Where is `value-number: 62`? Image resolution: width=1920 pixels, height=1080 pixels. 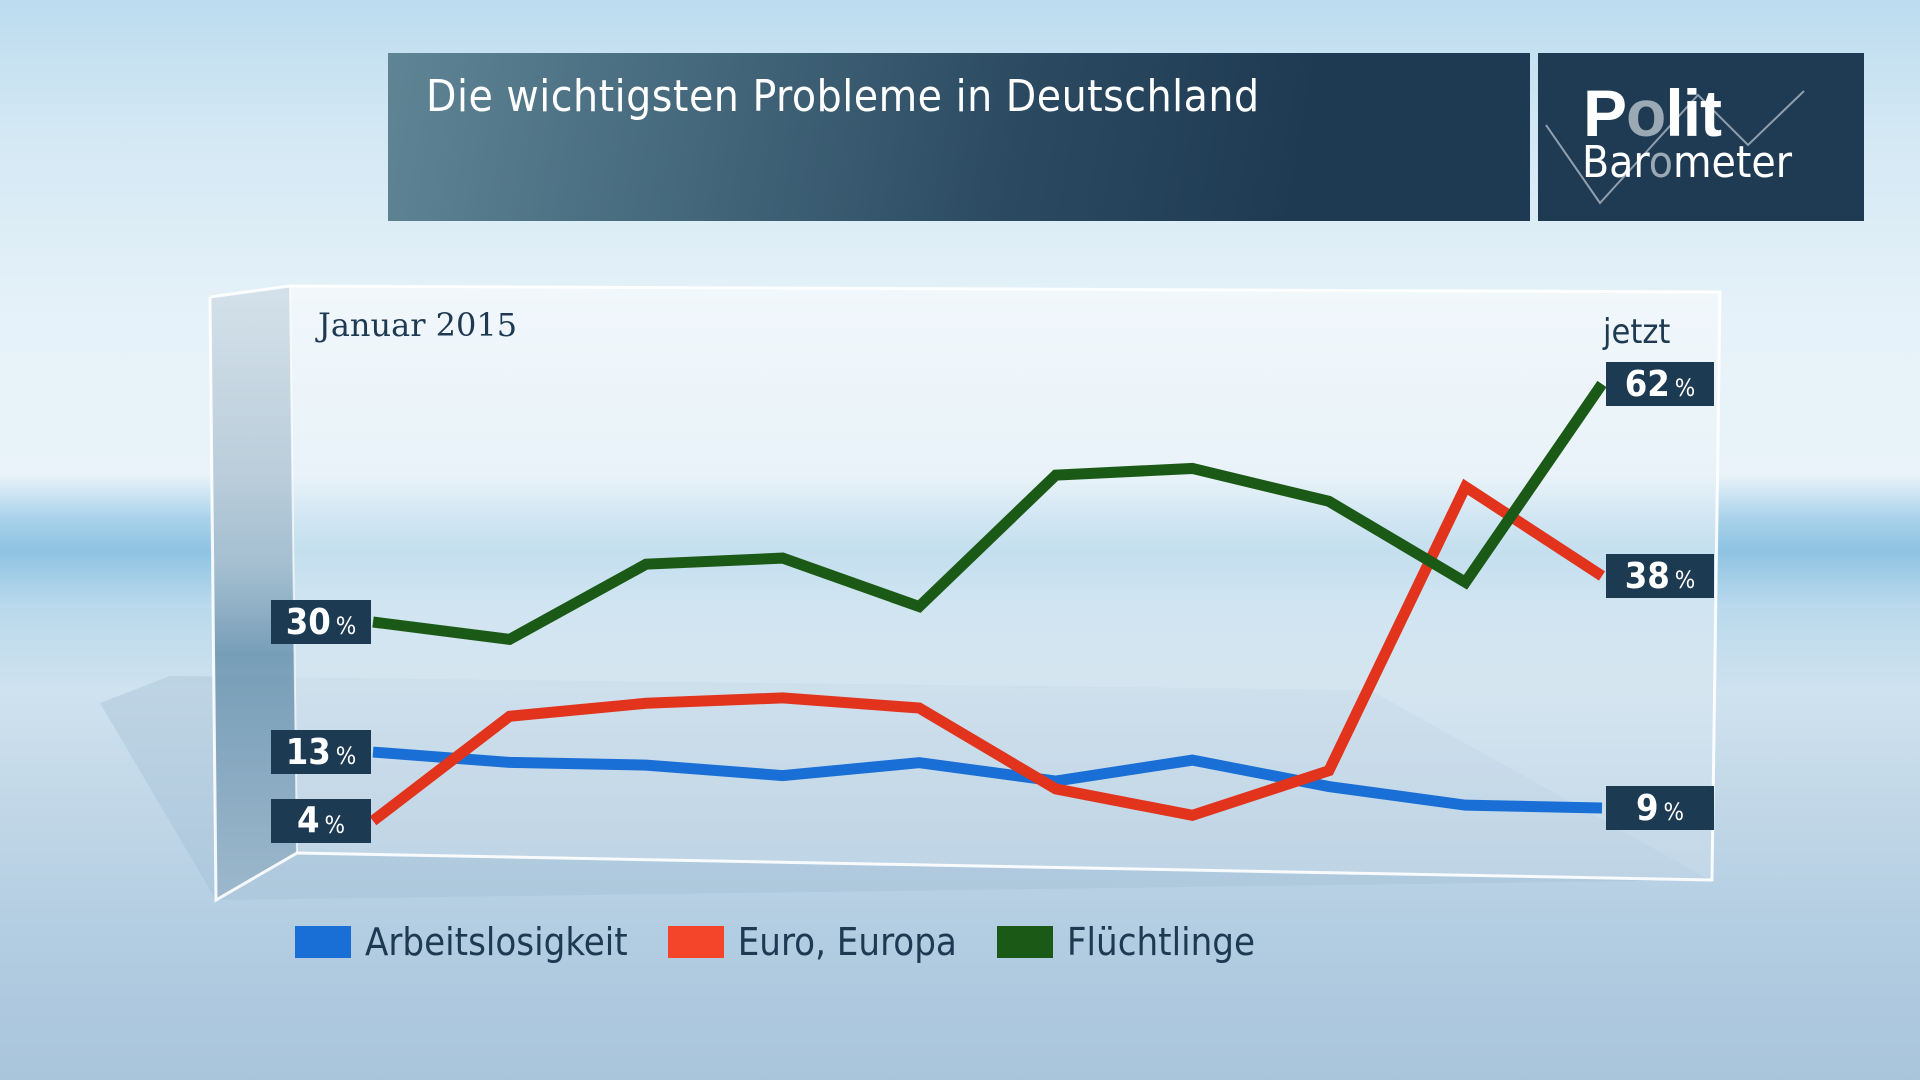
value-number: 62 is located at coordinates (1647, 384).